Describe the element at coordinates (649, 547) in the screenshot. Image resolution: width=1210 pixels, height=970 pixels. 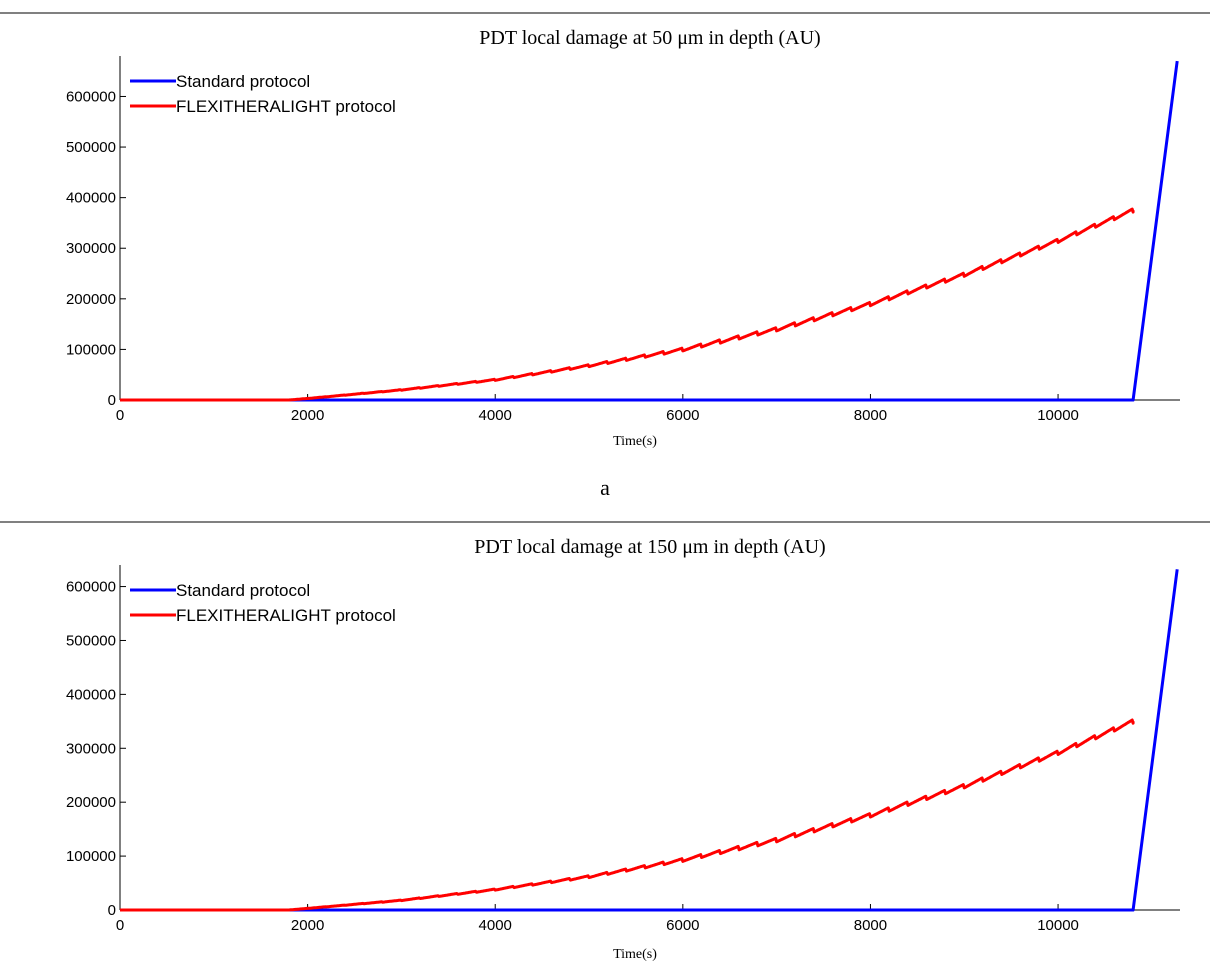
I see `chart-title: PDT local damage at 150 μm in depth (AU)` at that location.